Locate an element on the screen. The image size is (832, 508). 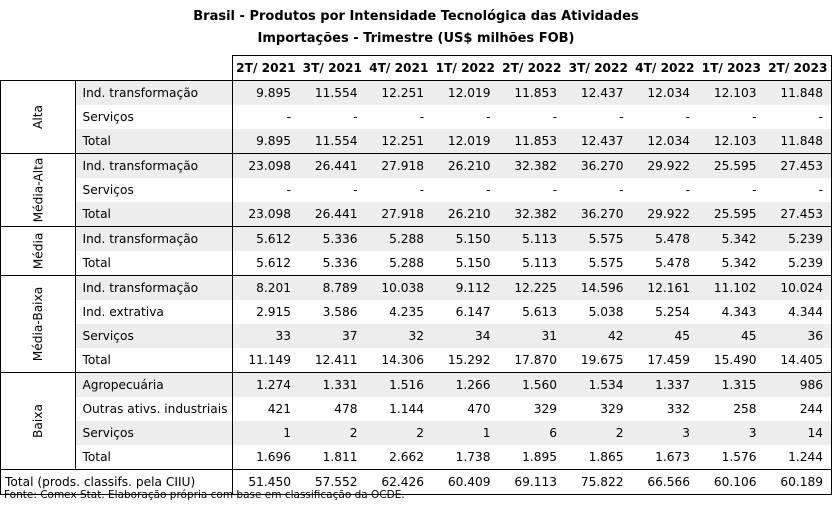
value-cell: 14.306 is located at coordinates (399, 360).